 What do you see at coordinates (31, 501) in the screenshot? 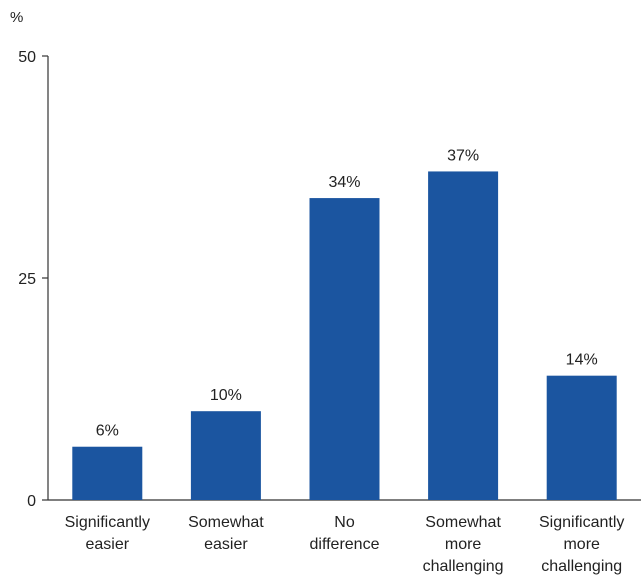
I see `y-tick-label: 0` at bounding box center [31, 501].